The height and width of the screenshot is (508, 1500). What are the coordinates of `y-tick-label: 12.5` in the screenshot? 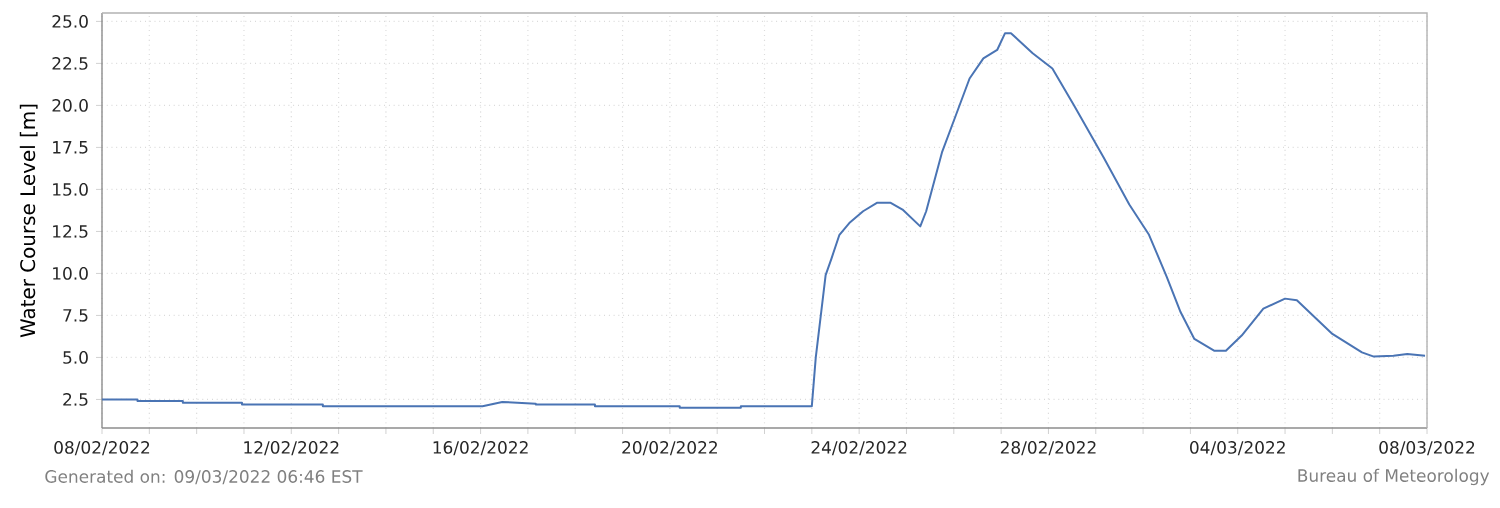 It's located at (70, 231).